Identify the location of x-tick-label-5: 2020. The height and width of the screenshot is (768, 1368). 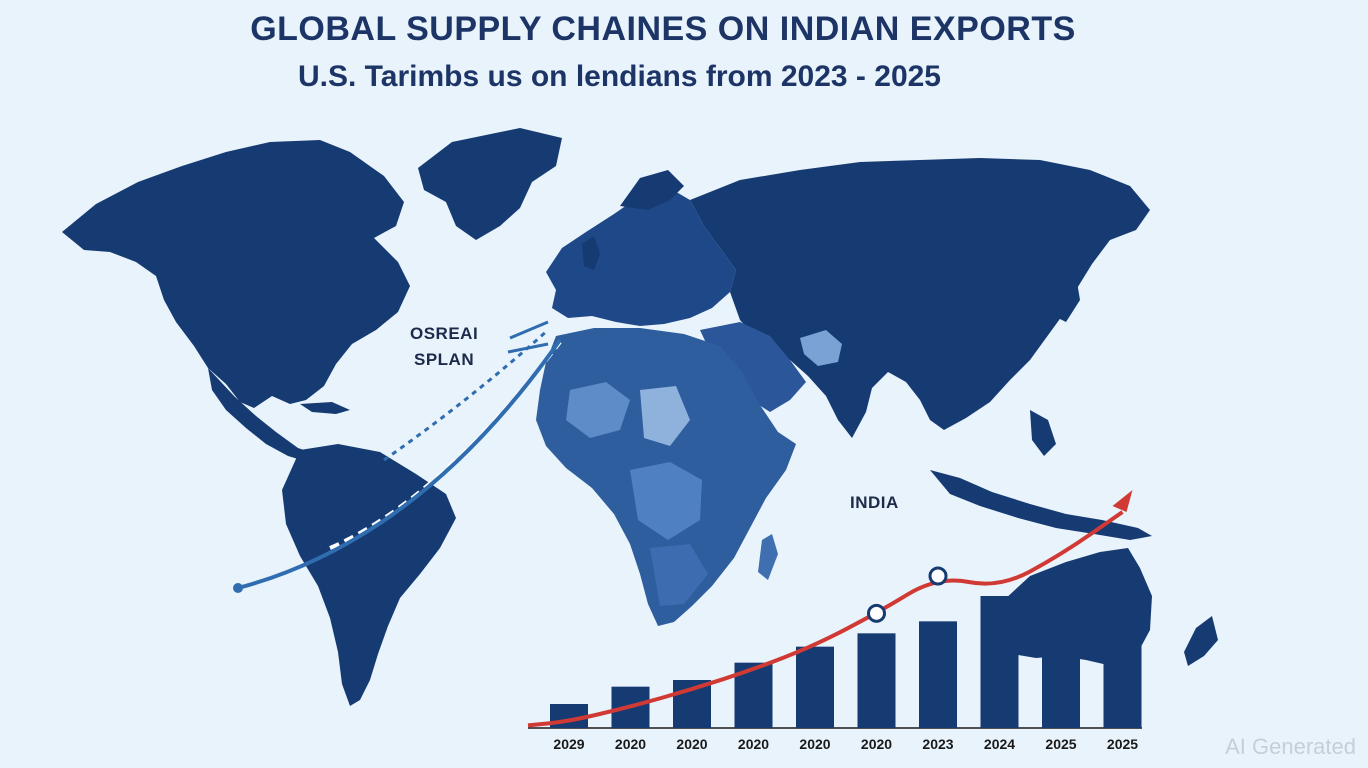
(876, 744).